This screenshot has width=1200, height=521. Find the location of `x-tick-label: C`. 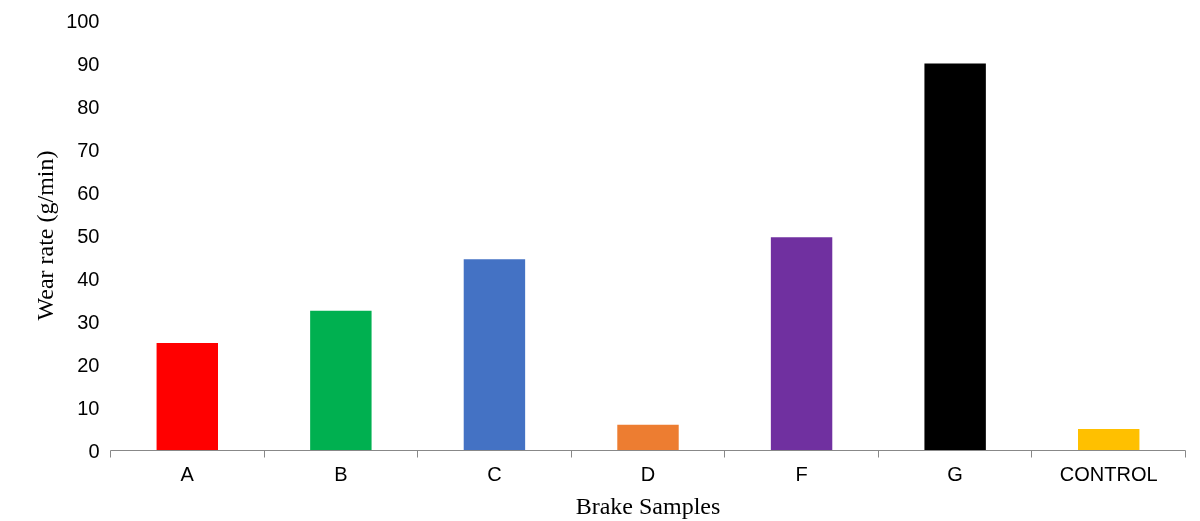

x-tick-label: C is located at coordinates (494, 473).